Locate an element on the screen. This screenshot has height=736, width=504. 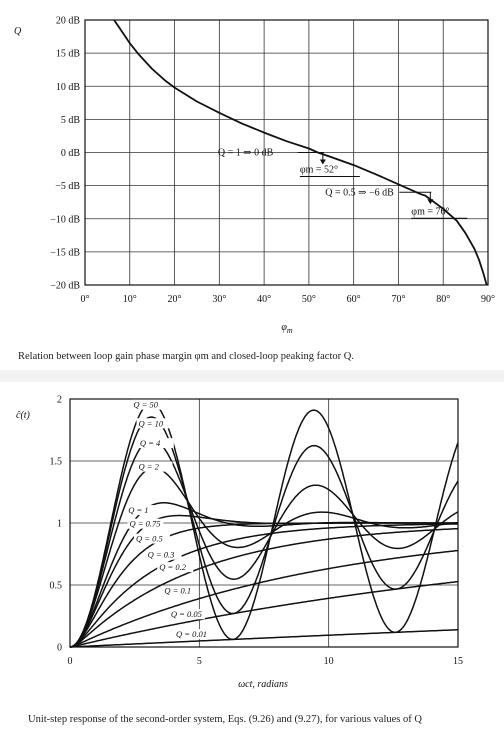
figure-divider is located at coordinates (252, 376).